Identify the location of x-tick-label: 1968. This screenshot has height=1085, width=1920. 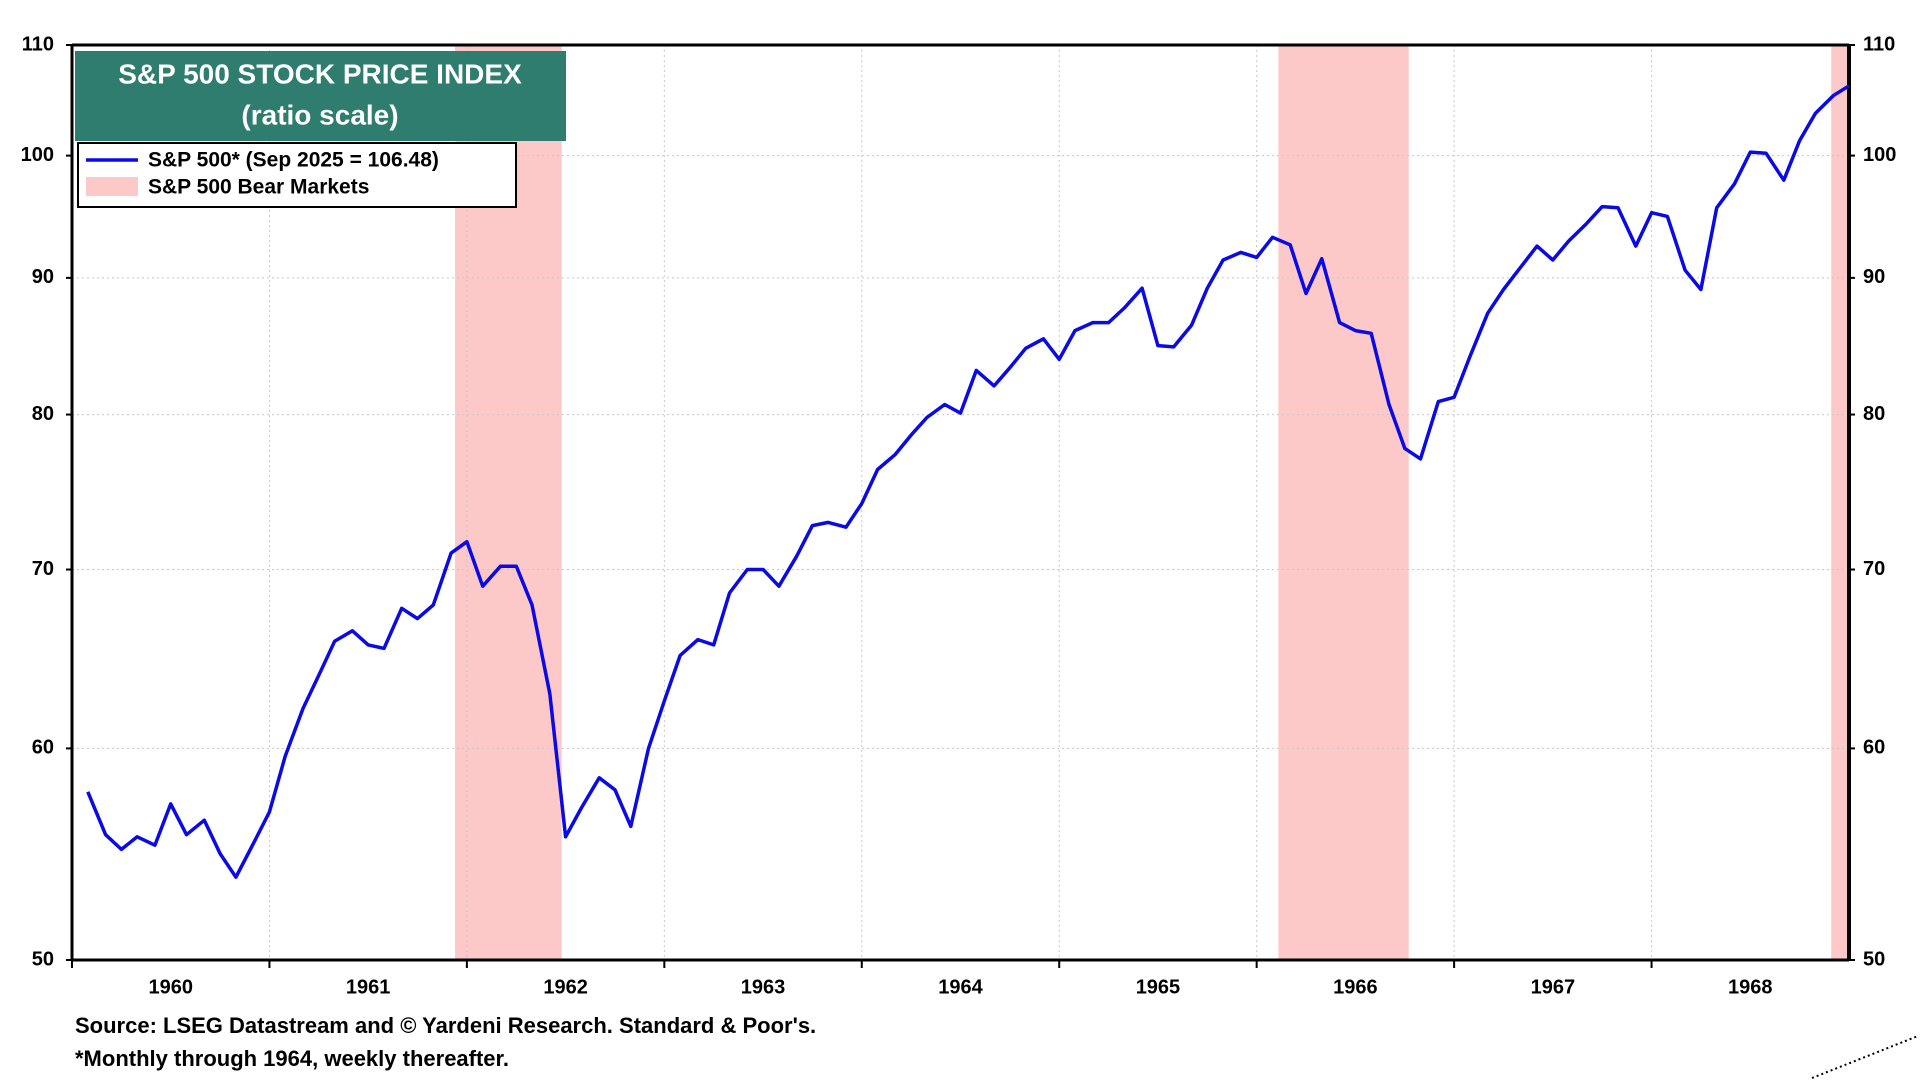
(1750, 987).